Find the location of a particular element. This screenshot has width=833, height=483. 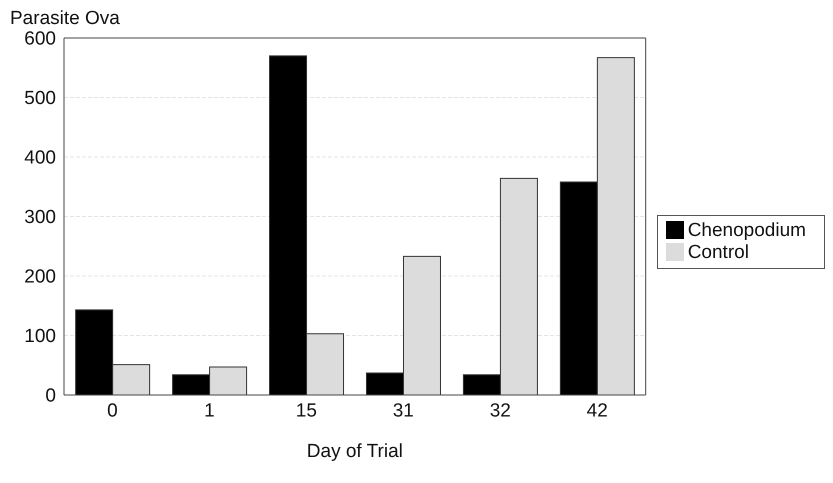

x-tick-label: 1 is located at coordinates (209, 411).